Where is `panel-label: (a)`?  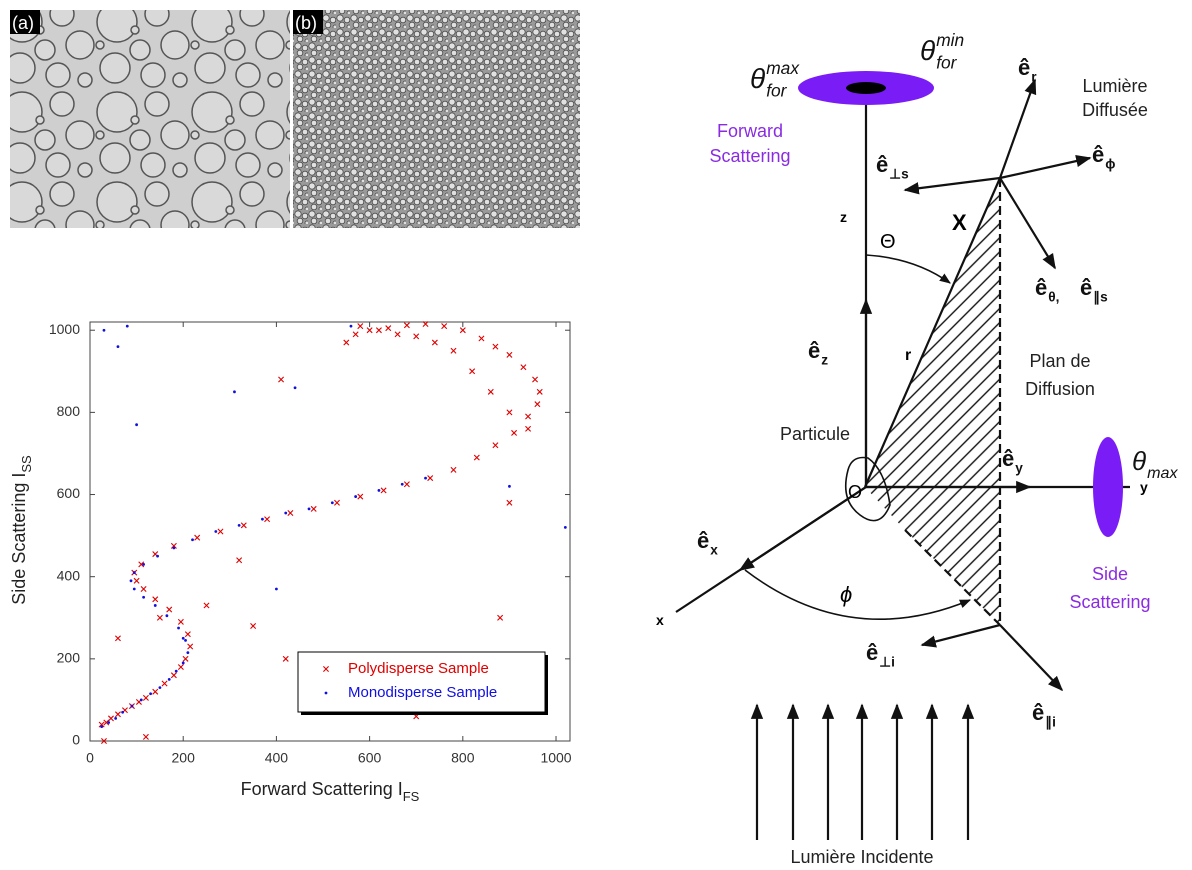 panel-label: (a) is located at coordinates (23, 23).